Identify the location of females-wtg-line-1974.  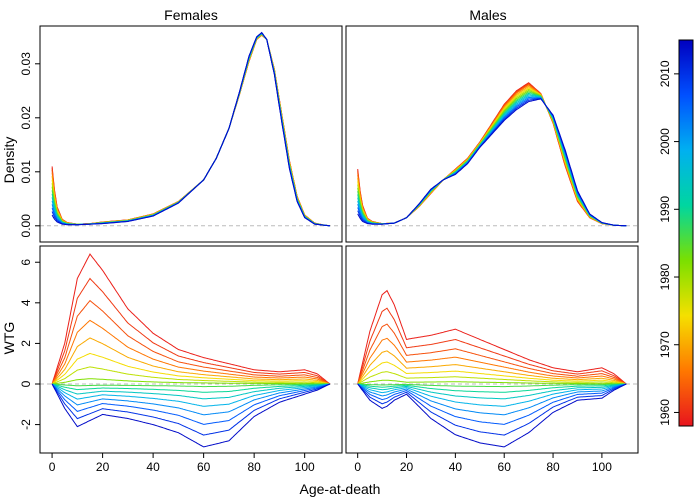
(190, 368).